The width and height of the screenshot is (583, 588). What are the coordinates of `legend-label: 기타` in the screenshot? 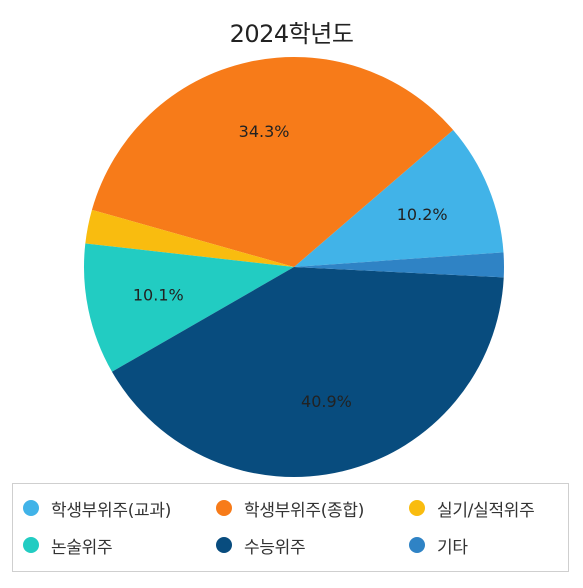 It's located at (452, 547).